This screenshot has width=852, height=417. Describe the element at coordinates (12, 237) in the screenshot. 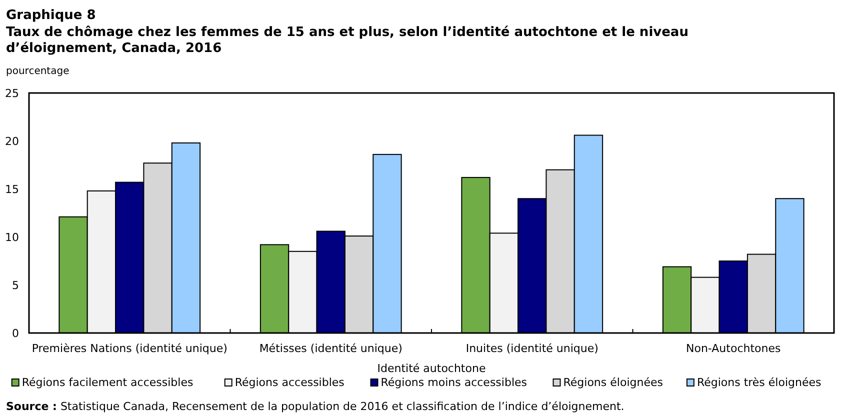

I see `y-tick-label: 10` at that location.